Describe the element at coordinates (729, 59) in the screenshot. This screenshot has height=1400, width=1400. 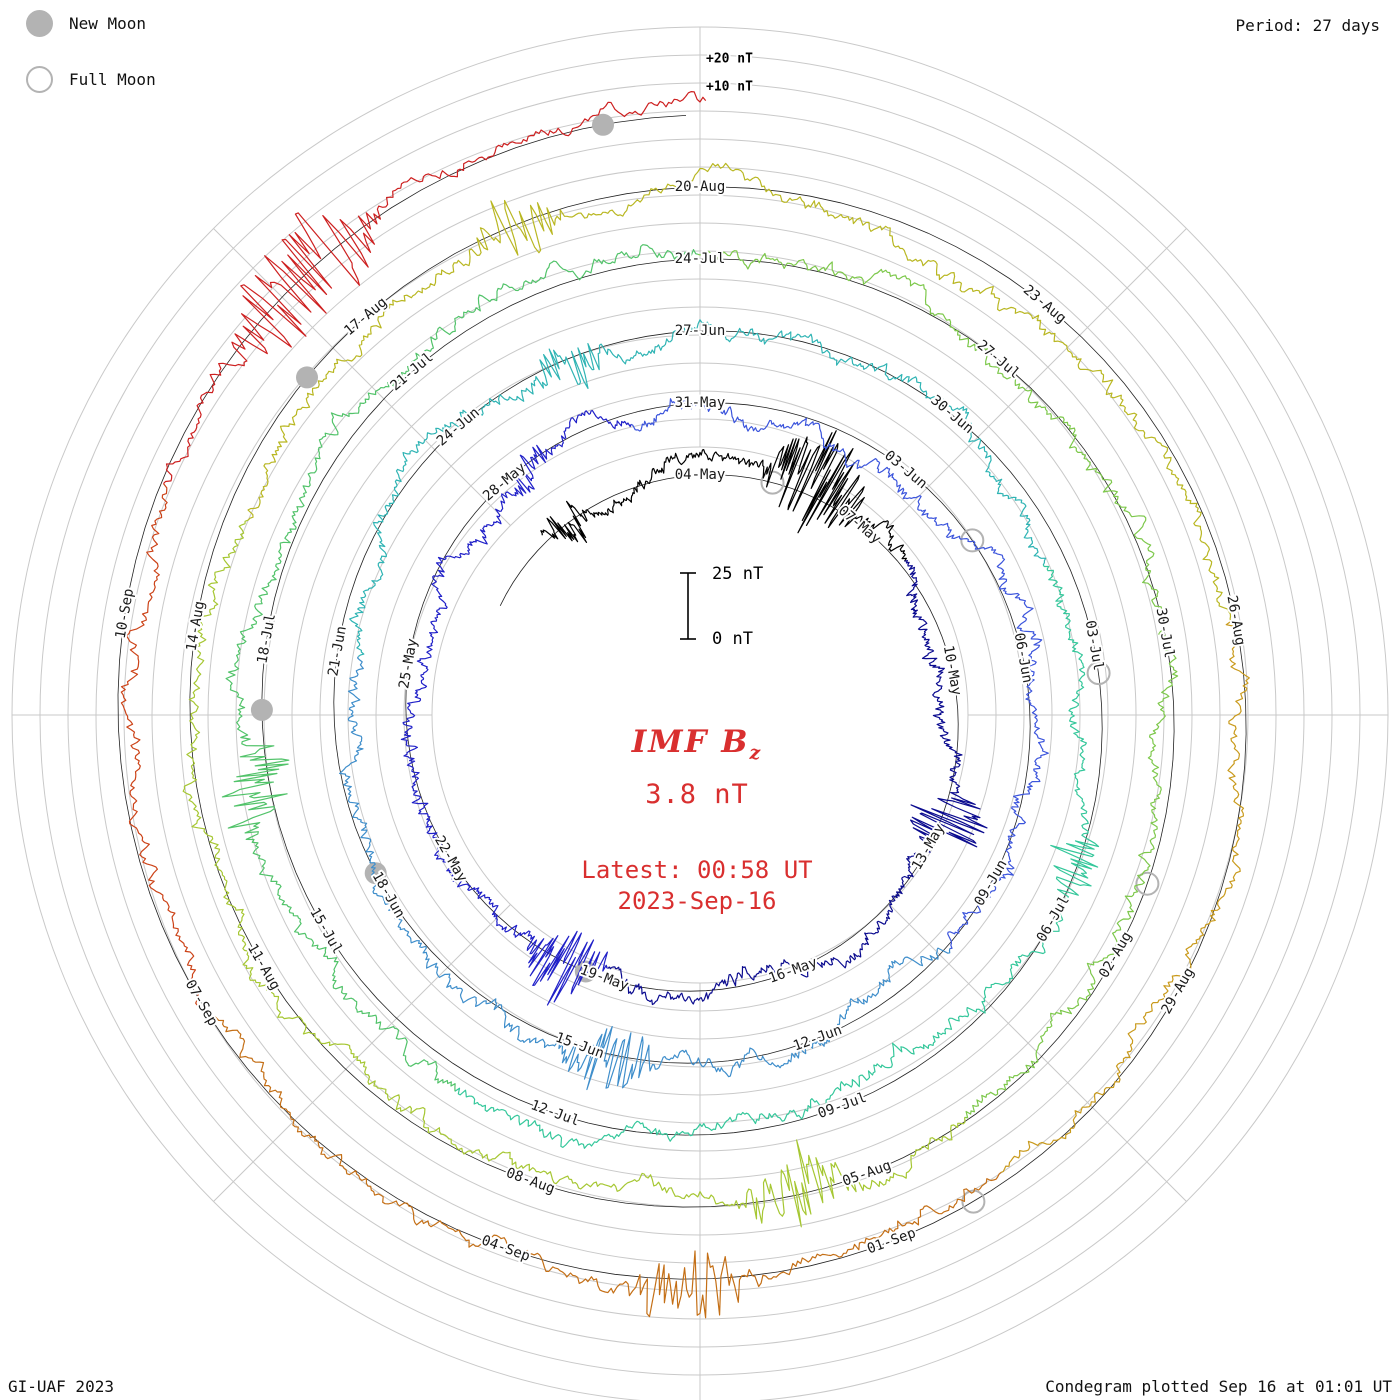
I see `radial-scale-label: +20 nT` at that location.